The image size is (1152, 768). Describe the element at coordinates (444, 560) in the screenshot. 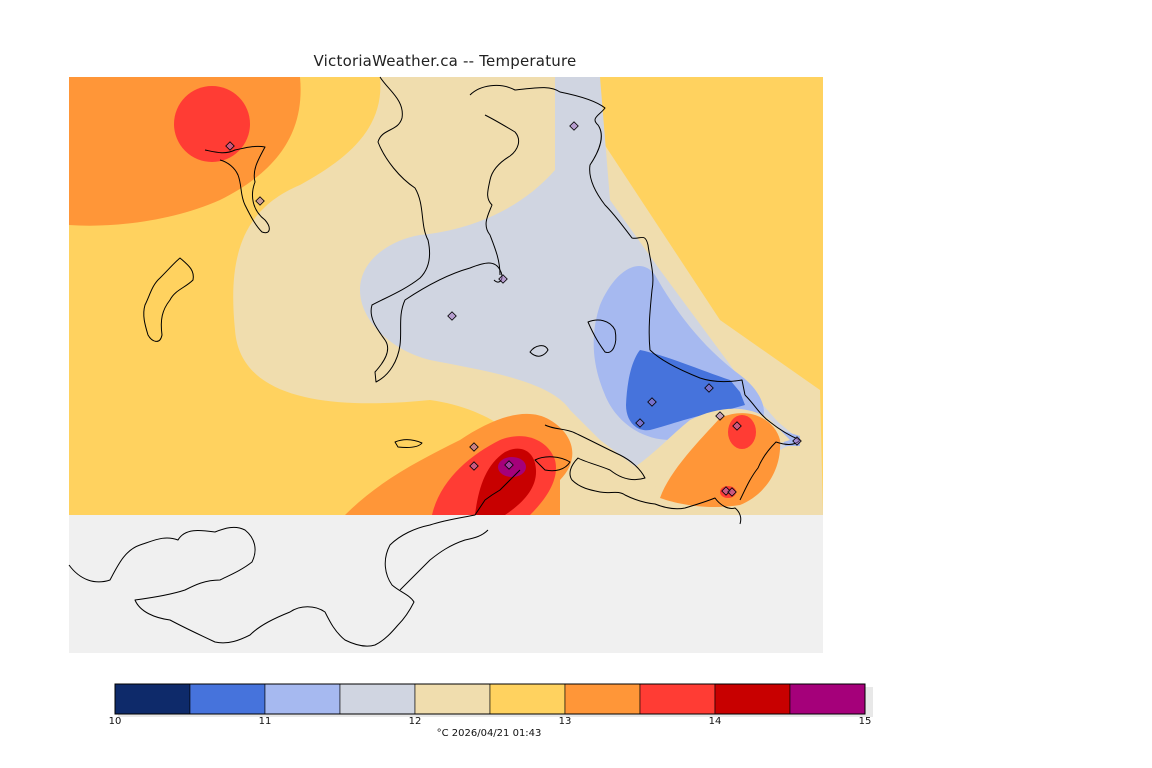

I see `coastline-olympic-inlet` at that location.